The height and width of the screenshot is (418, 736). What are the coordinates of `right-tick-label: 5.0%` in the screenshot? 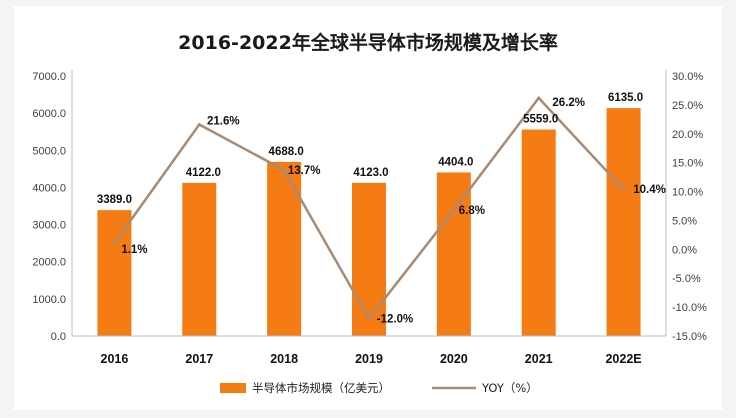 It's located at (684, 221).